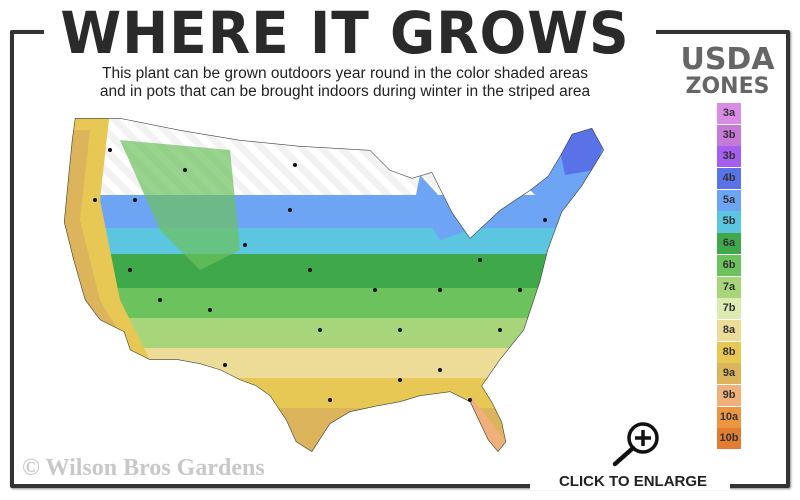 This screenshot has width=800, height=500. What do you see at coordinates (350, 29) in the screenshot?
I see `frame-gap-title` at bounding box center [350, 29].